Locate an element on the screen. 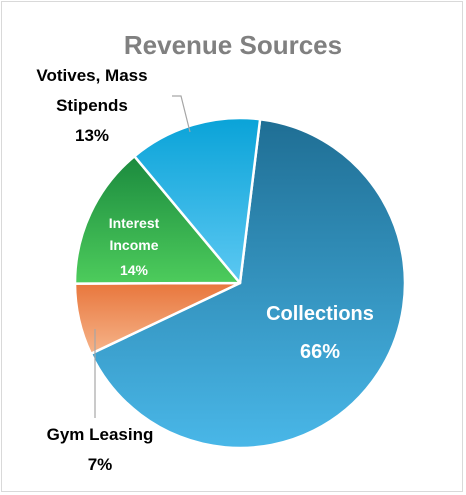 Image resolution: width=466 pixels, height=495 pixels. data-label-value-collections: 66% is located at coordinates (320, 352).